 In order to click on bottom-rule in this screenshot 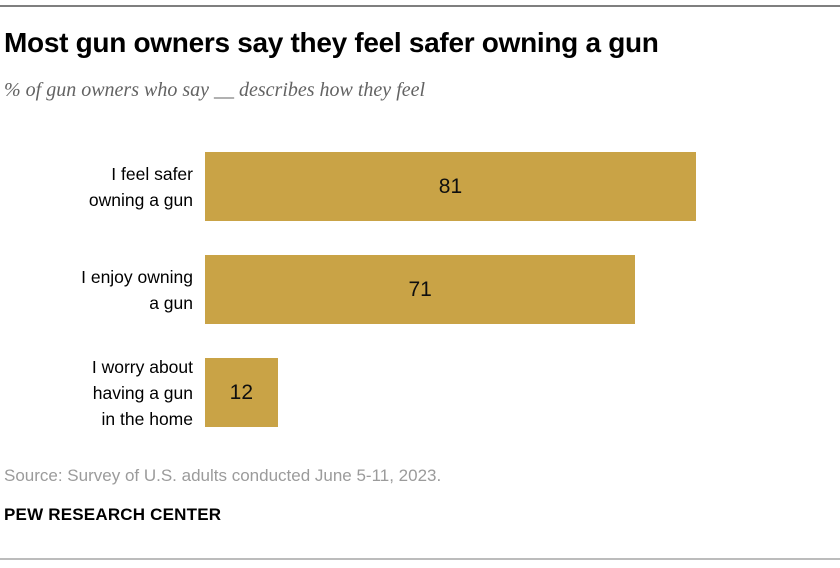, I will do `click(420, 559)`.